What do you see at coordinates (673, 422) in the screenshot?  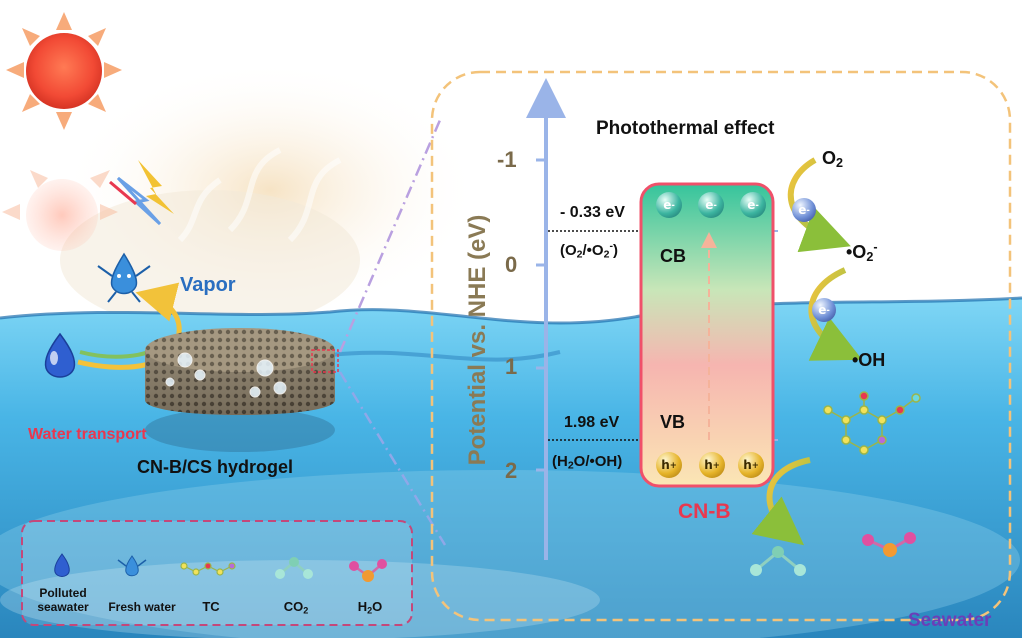 I see `vb-label: VB` at bounding box center [673, 422].